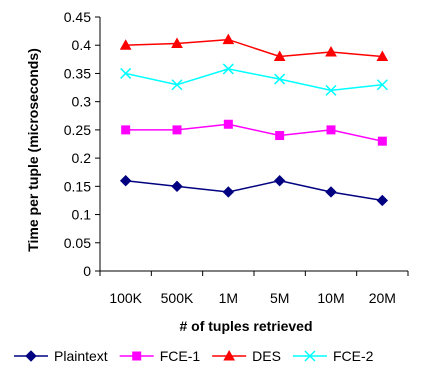 The image size is (430, 369). What do you see at coordinates (81, 356) in the screenshot?
I see `legend-label: Plaintext` at bounding box center [81, 356].